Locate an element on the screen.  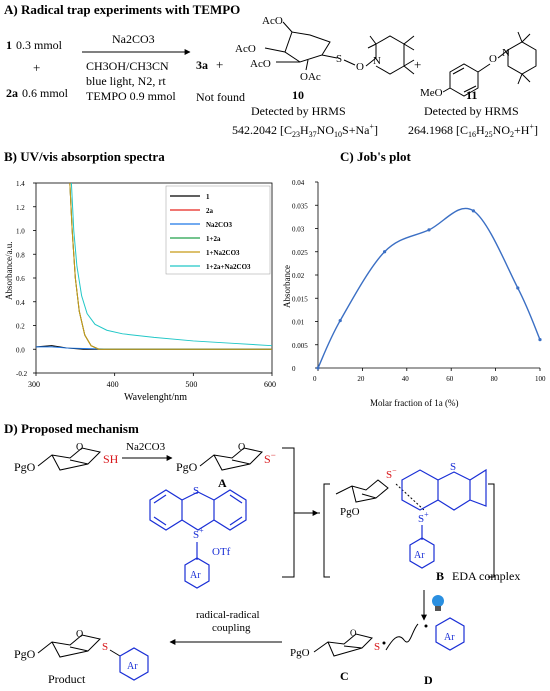
job-y-tick-label: 0.01 is located at coordinates (298, 323).